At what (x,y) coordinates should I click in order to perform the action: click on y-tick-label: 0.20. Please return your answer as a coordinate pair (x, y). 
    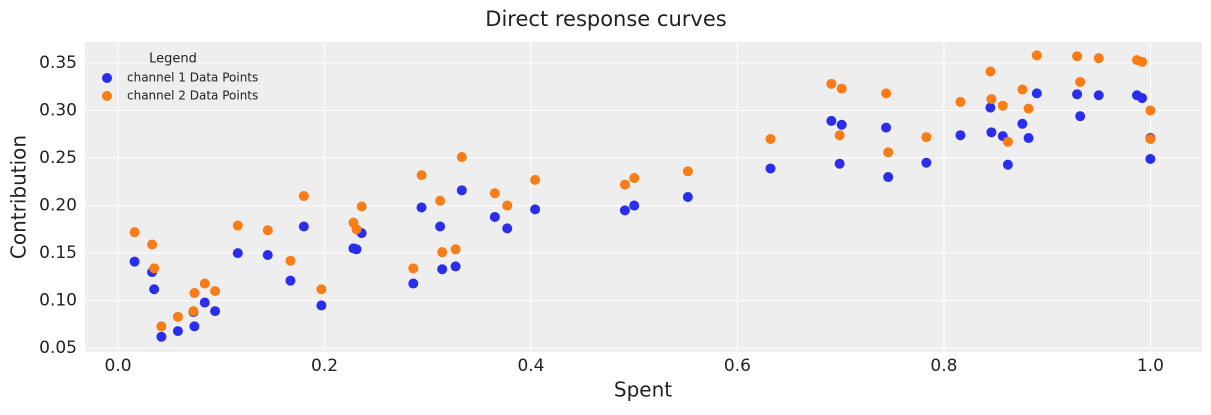
    Looking at the image, I should click on (58, 206).